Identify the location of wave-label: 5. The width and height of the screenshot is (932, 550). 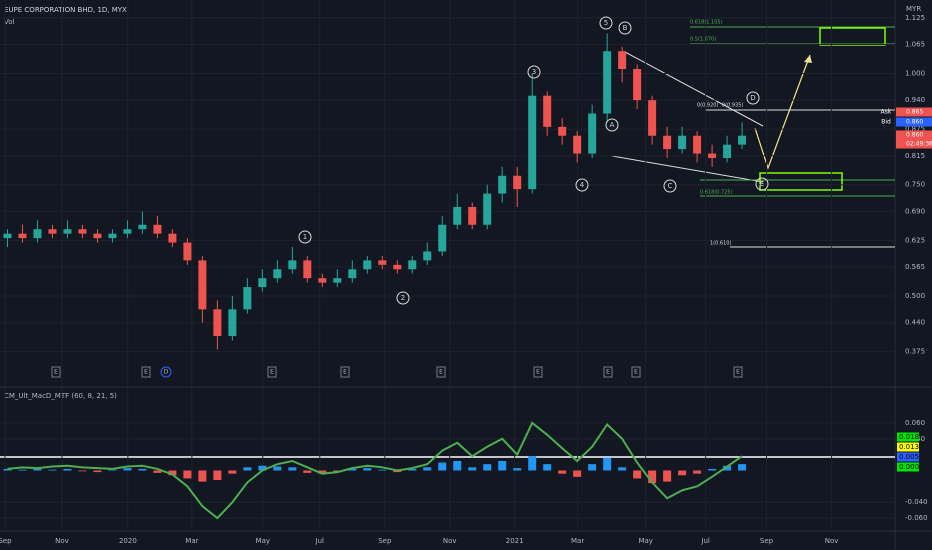
(606, 23).